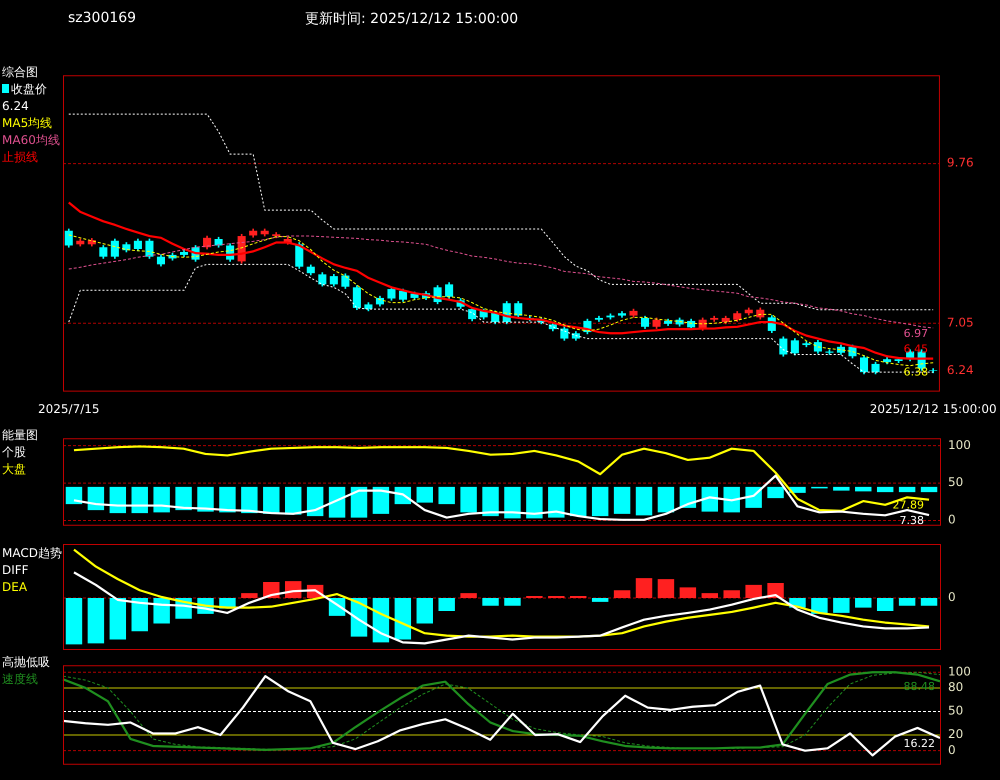 The image size is (1000, 780). Describe the element at coordinates (20, 157) in the screenshot. I see `text: 止损线` at that location.